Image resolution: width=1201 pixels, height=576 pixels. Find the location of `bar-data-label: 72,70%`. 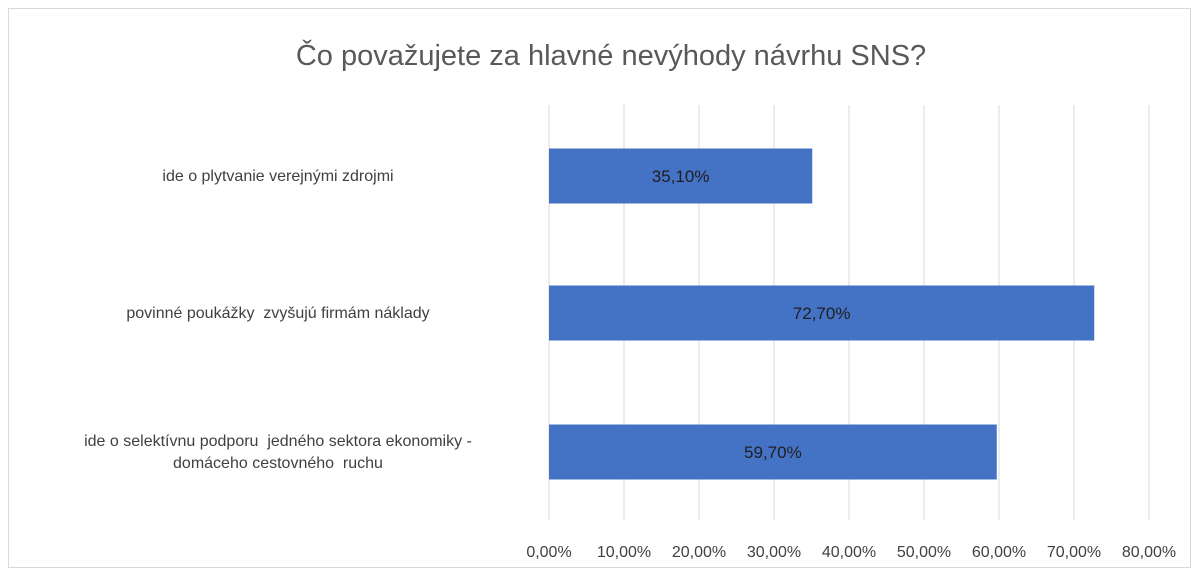

bar-data-label: 72,70% is located at coordinates (822, 313).